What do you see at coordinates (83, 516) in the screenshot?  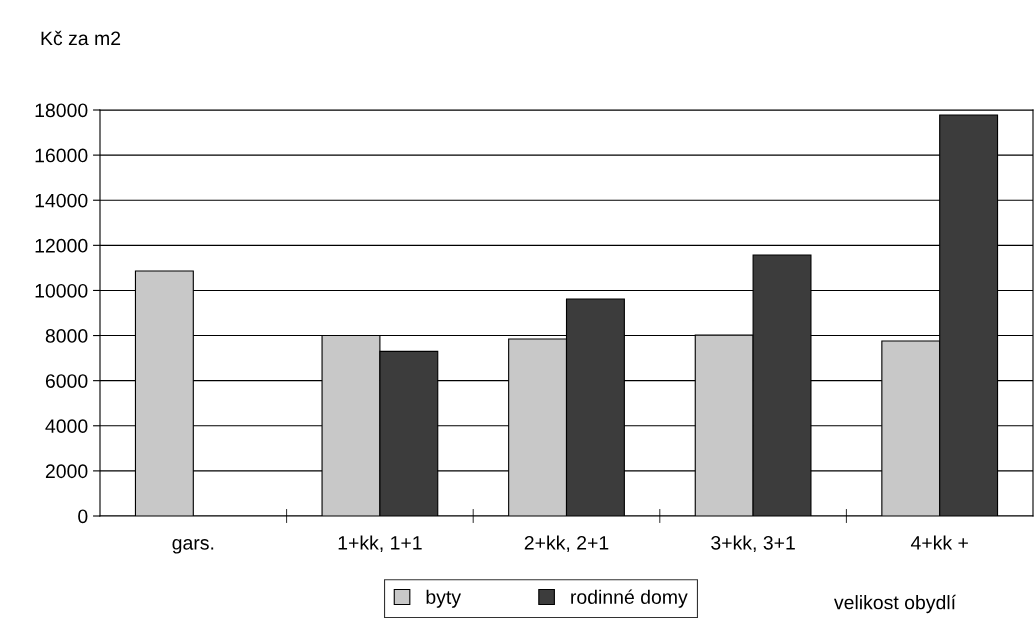 I see `y-tick-label: 0` at bounding box center [83, 516].